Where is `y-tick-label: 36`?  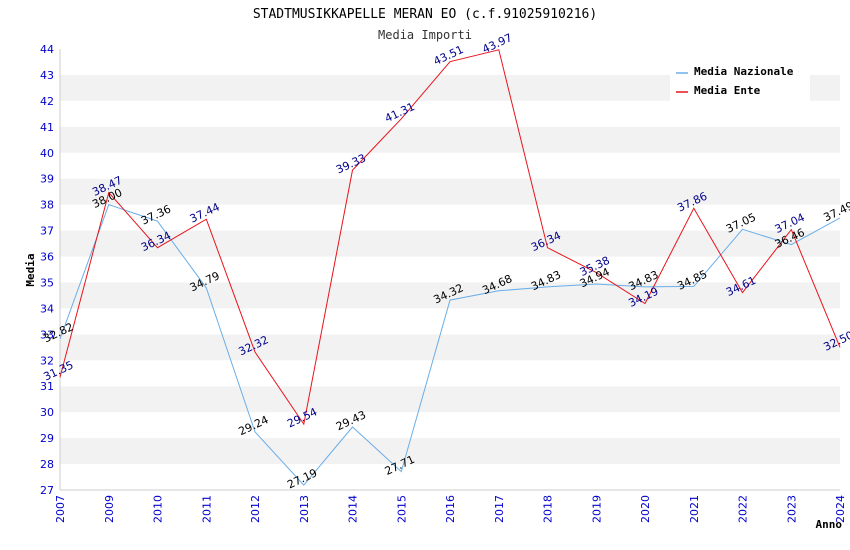
y-tick-label: 36 is located at coordinates (47, 257).